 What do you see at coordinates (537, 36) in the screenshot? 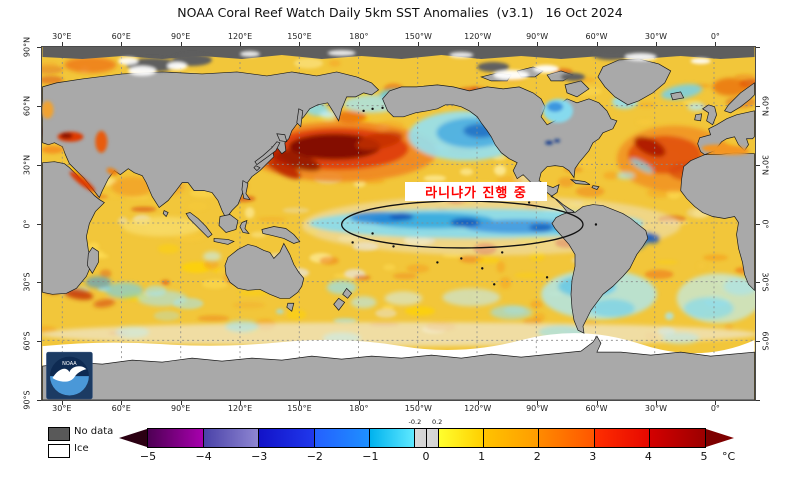
I see `lon-label-top: 90°W` at bounding box center [537, 36].